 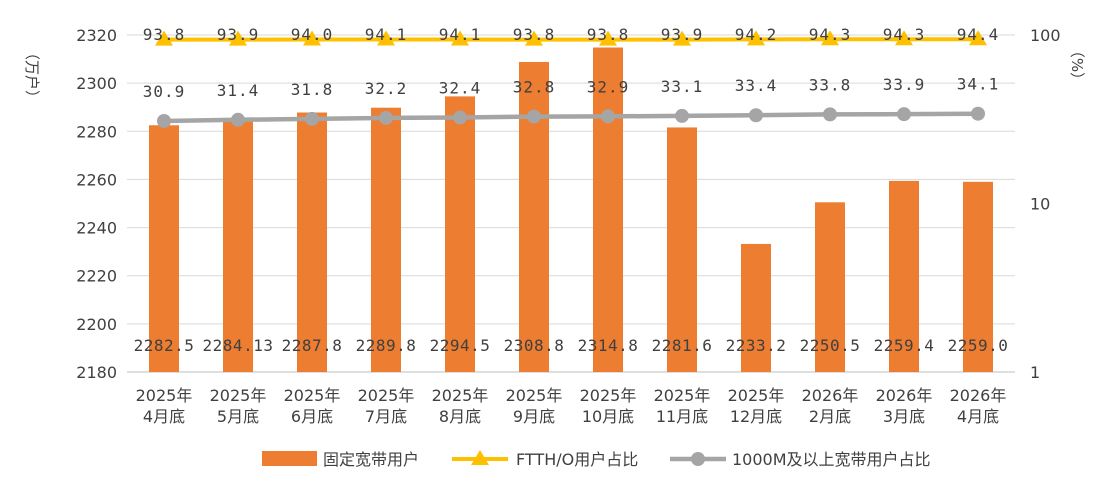 I want to click on left-axis-tick-label: 2320, so click(x=96, y=35).